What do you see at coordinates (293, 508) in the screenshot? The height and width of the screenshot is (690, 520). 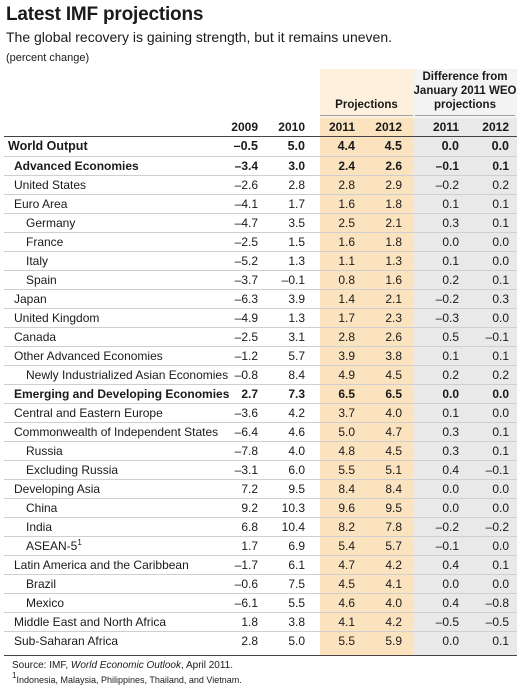 I see `cell-2010: 10.3` at bounding box center [293, 508].